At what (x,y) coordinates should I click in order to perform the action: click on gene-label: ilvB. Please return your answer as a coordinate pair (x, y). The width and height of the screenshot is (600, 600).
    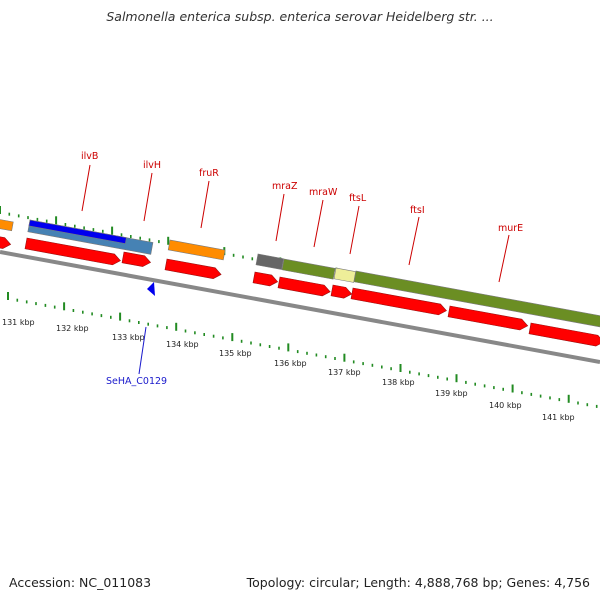
    Looking at the image, I should click on (89, 156).